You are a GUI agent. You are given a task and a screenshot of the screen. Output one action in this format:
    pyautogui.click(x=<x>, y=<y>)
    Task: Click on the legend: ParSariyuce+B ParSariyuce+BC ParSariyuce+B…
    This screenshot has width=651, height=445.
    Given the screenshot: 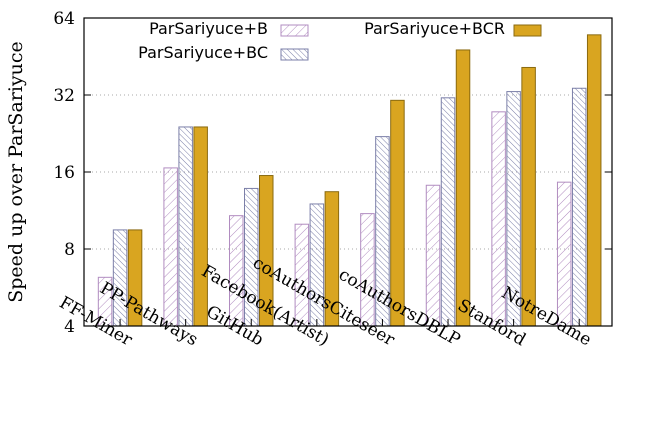 What is the action you would take?
    pyautogui.click(x=340, y=40)
    